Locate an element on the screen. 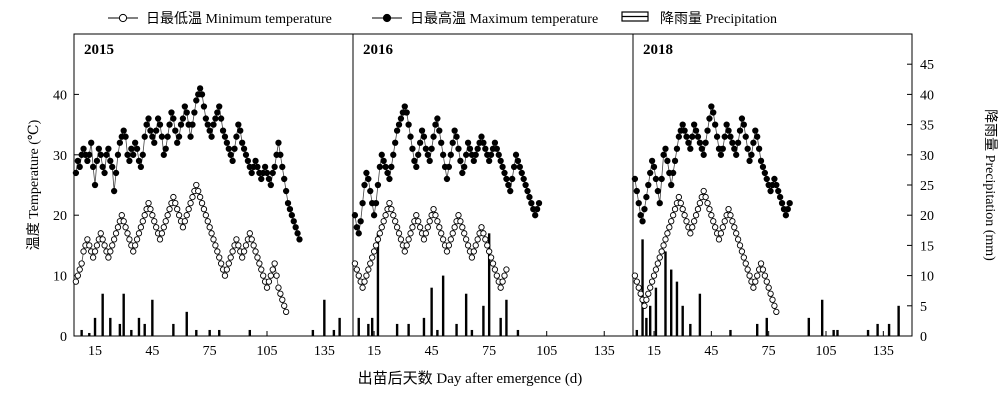 The image size is (1000, 407). right-tick-label: 10 is located at coordinates (927, 277).